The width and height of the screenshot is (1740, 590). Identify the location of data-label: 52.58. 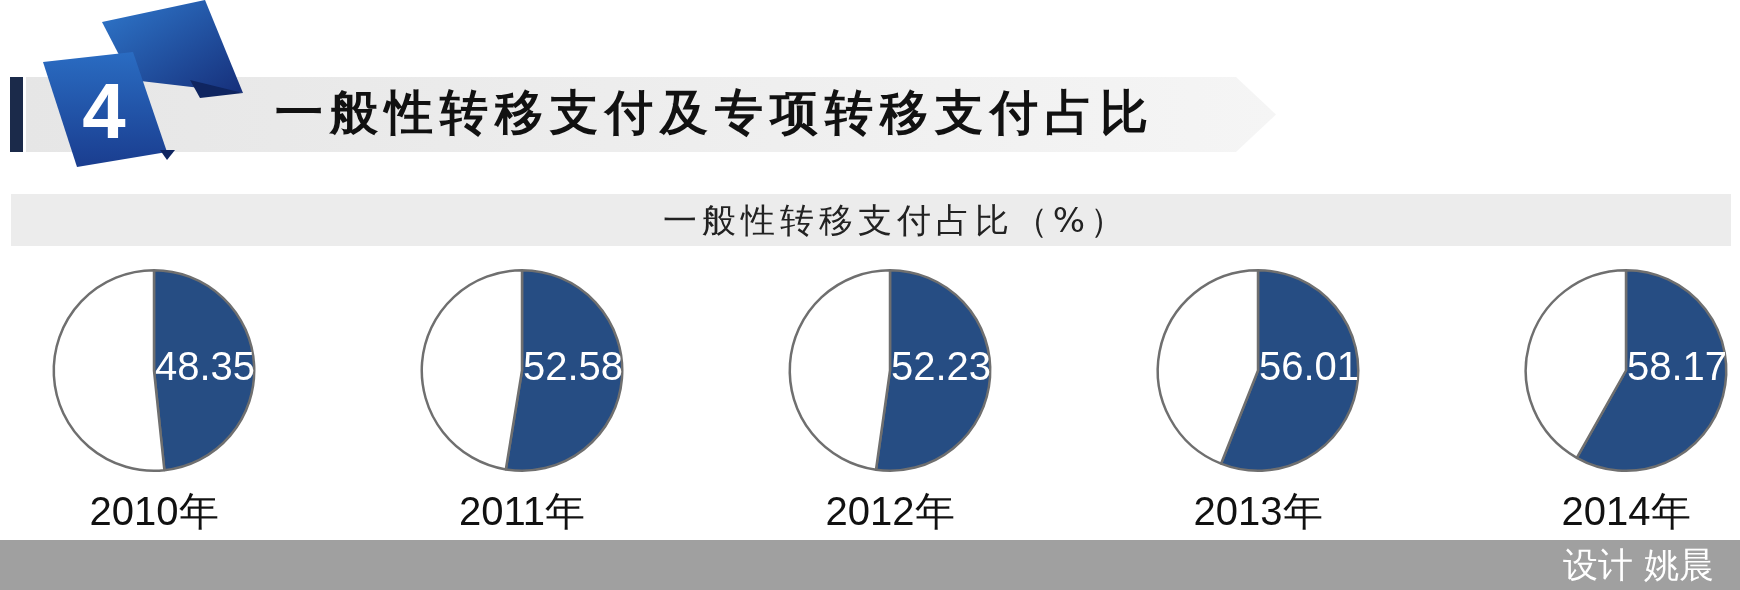
(573, 365).